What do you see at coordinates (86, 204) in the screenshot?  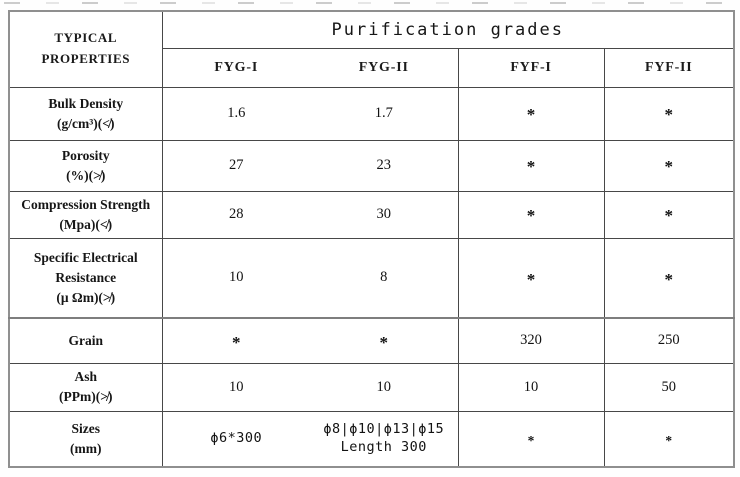 I see `property-name: Compression Strength` at bounding box center [86, 204].